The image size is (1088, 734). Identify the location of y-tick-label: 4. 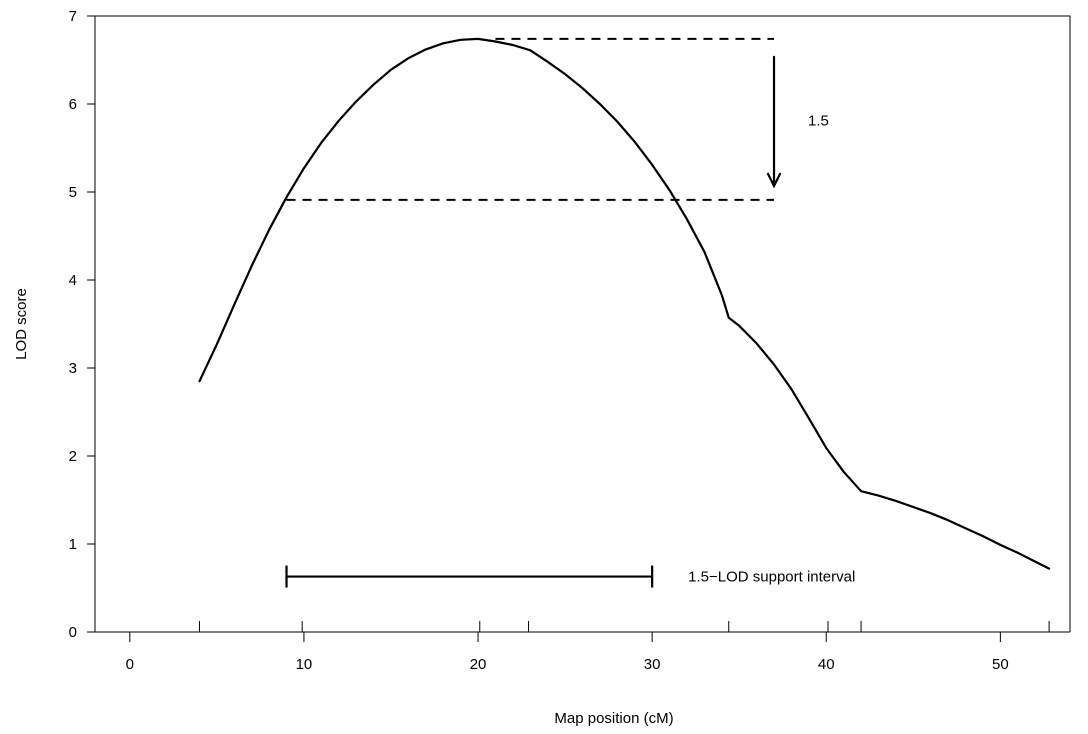
(73, 280).